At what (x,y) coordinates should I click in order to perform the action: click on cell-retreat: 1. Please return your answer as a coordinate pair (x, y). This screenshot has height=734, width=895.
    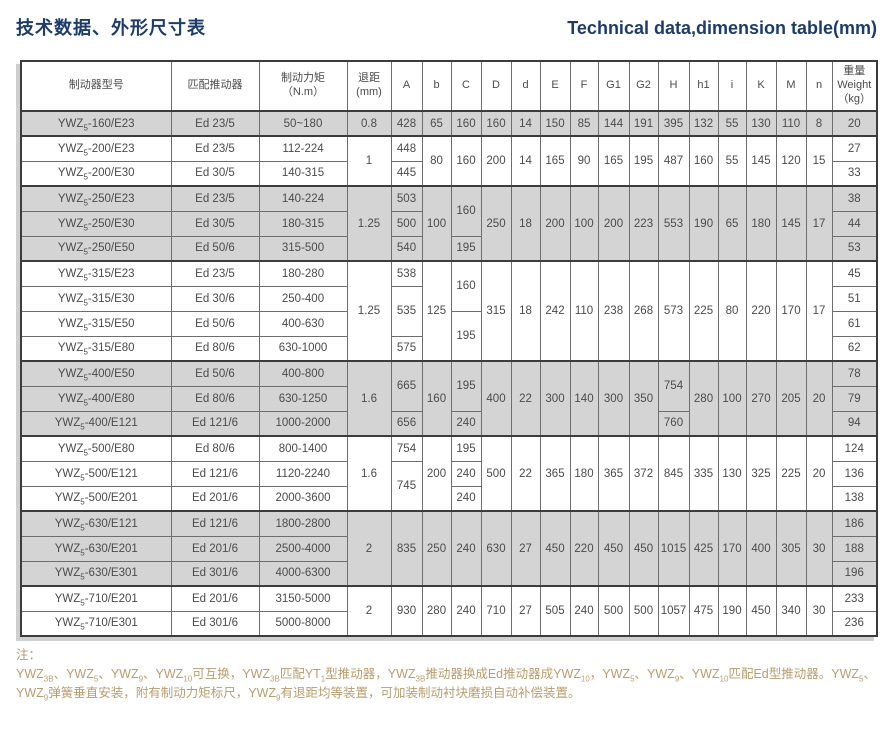
    Looking at the image, I should click on (369, 161).